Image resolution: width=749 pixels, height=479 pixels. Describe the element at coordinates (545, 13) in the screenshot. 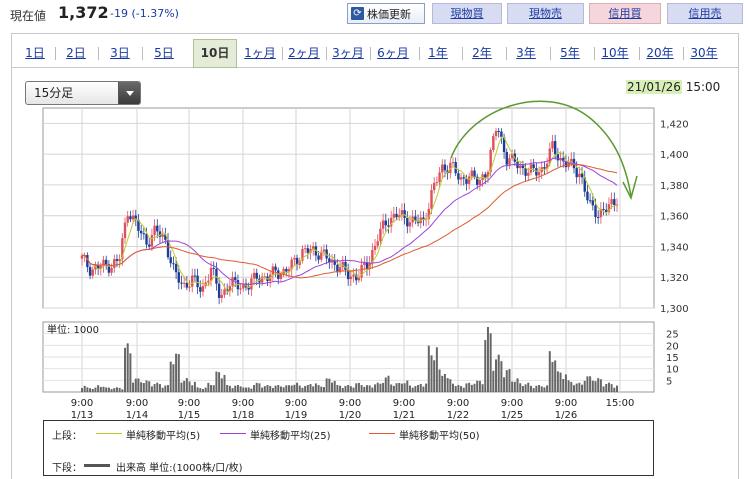

I see `spot-sell-button: 現物売` at that location.